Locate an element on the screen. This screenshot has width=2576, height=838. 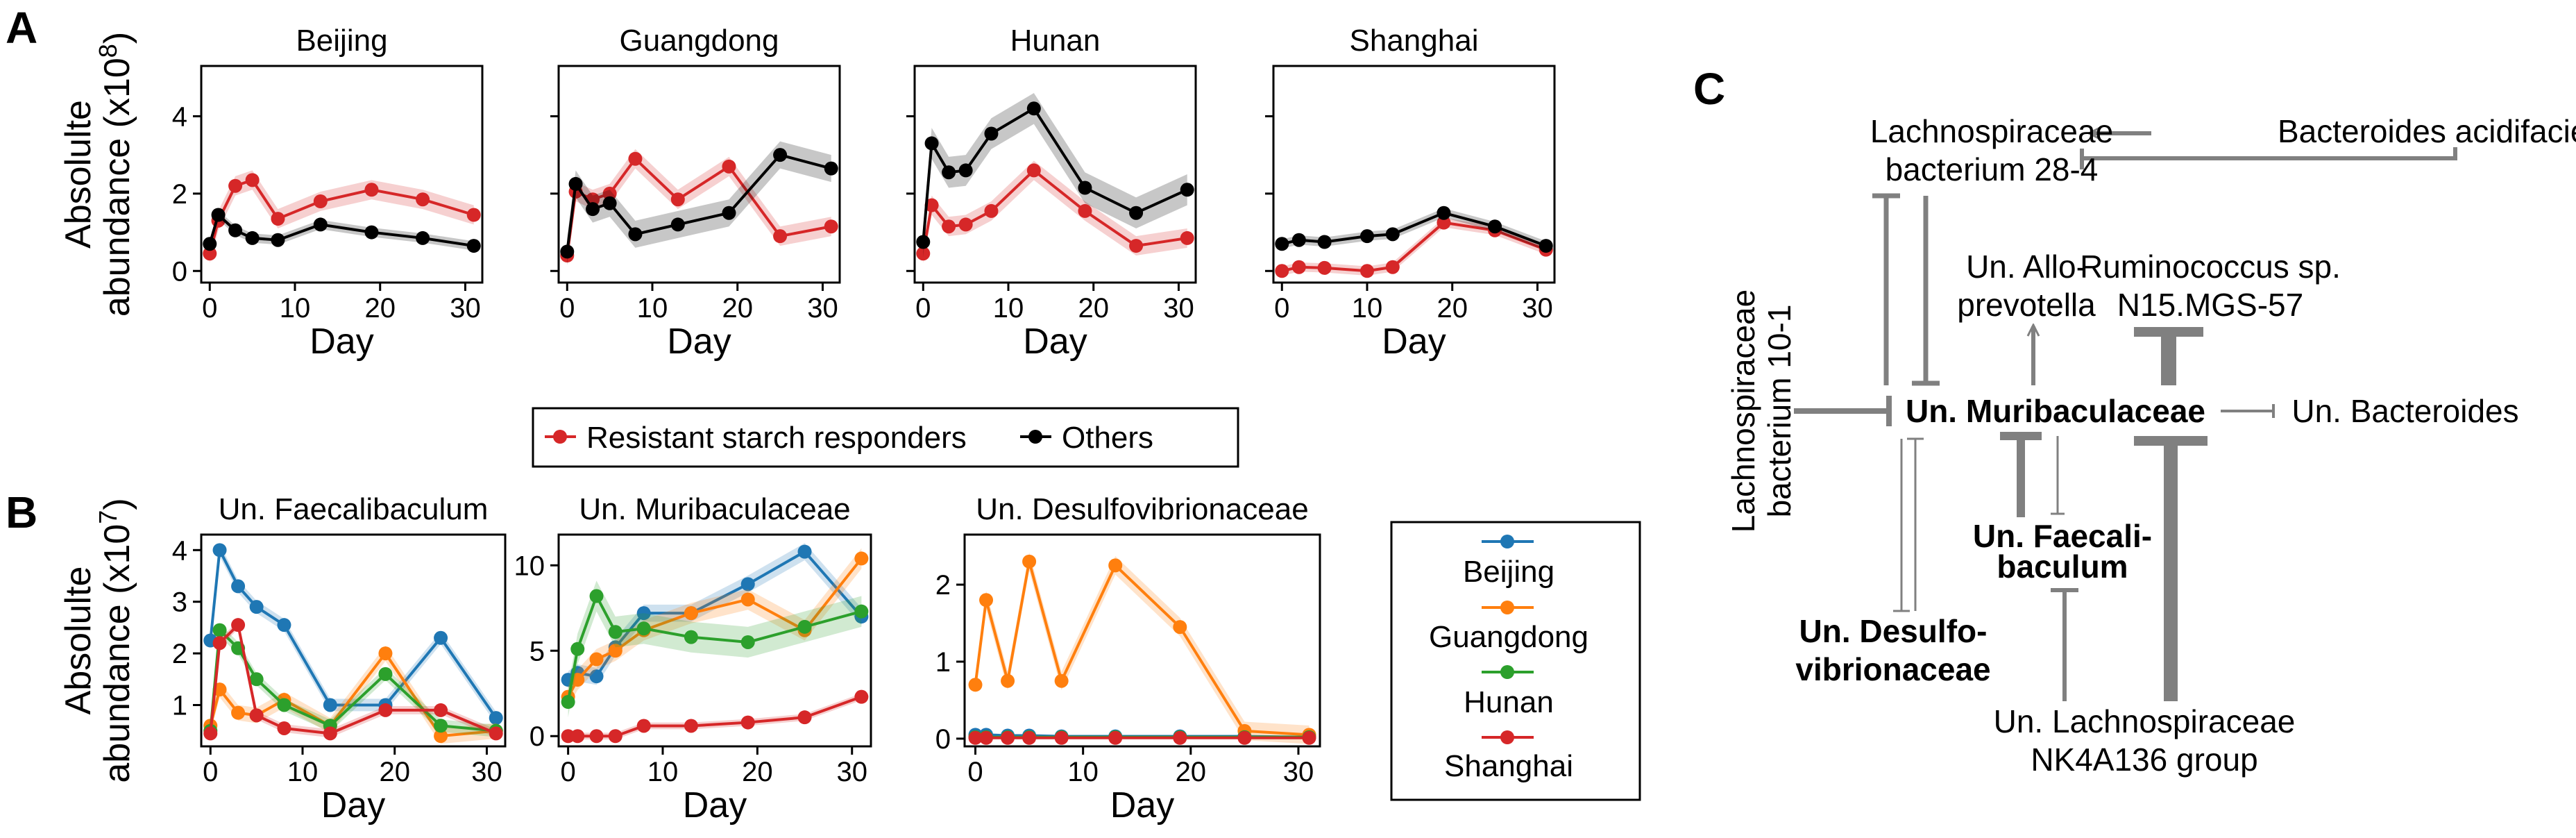
y-tick-label: 3 is located at coordinates (180, 602).